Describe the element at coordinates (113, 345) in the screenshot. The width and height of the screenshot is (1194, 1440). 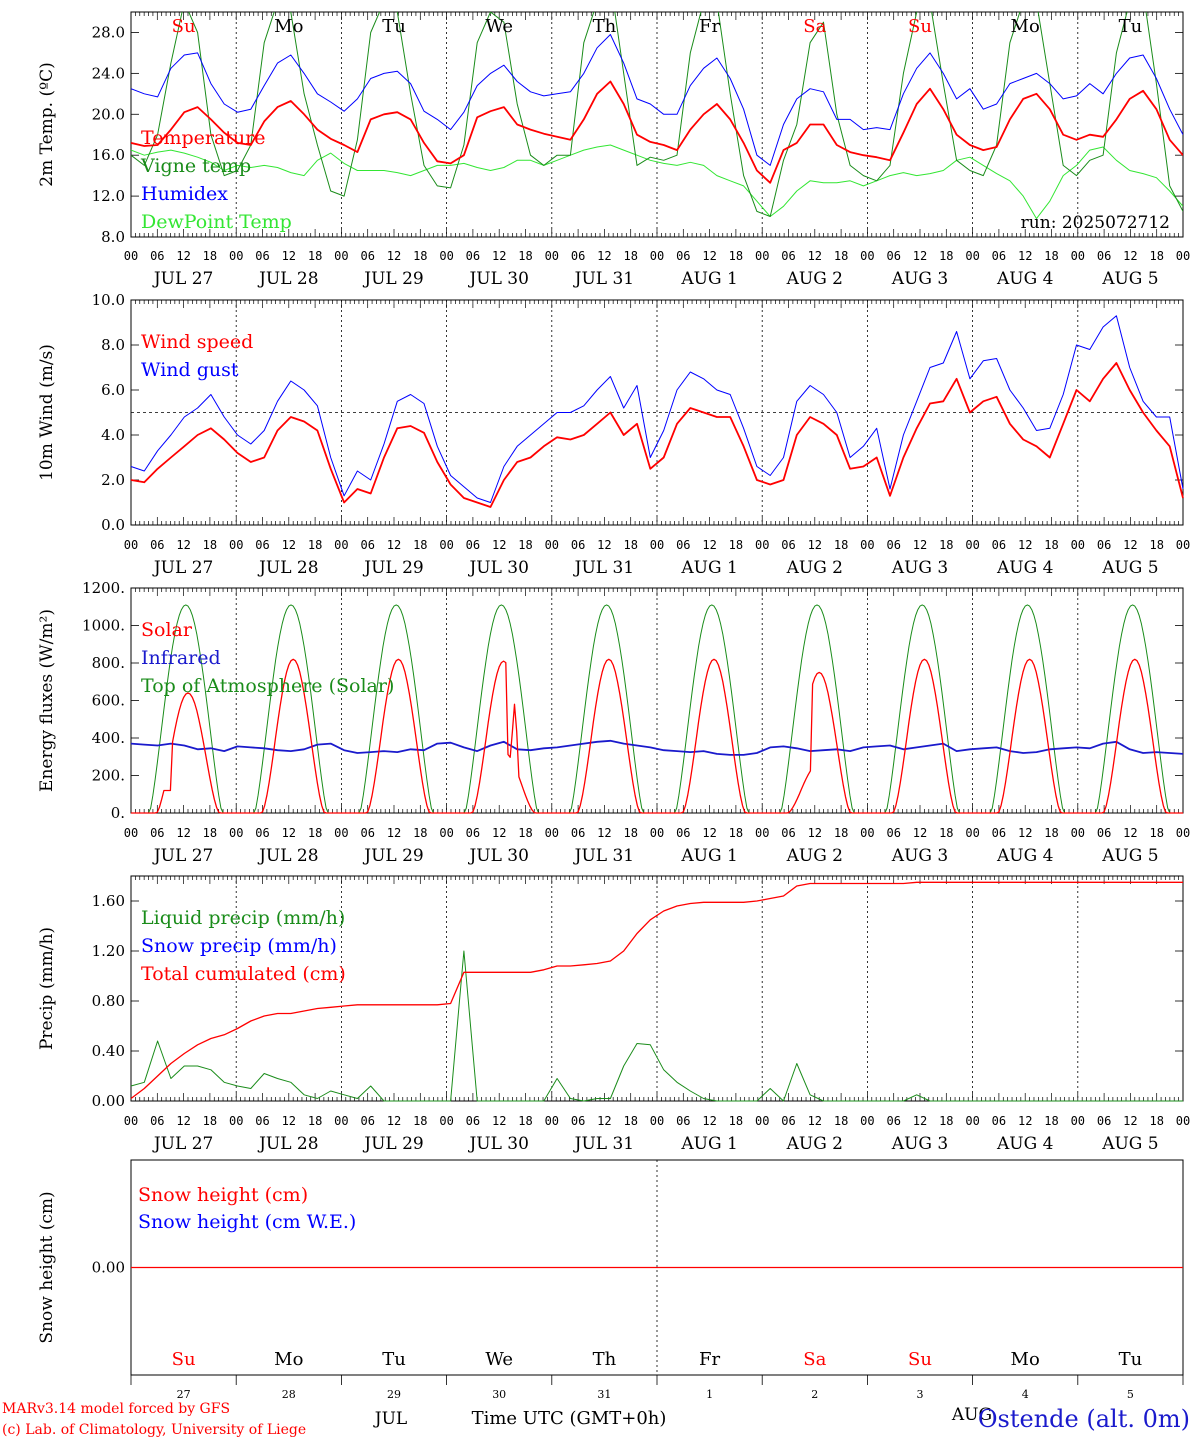
I see `y-tick-label: 8.0` at that location.